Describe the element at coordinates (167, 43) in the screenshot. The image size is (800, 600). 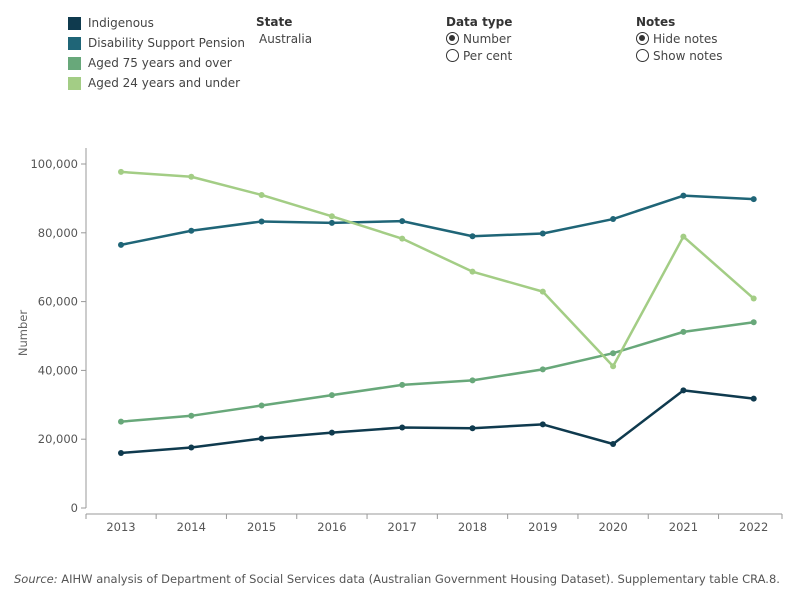
I see `legend-label: Disability Support Pension` at that location.